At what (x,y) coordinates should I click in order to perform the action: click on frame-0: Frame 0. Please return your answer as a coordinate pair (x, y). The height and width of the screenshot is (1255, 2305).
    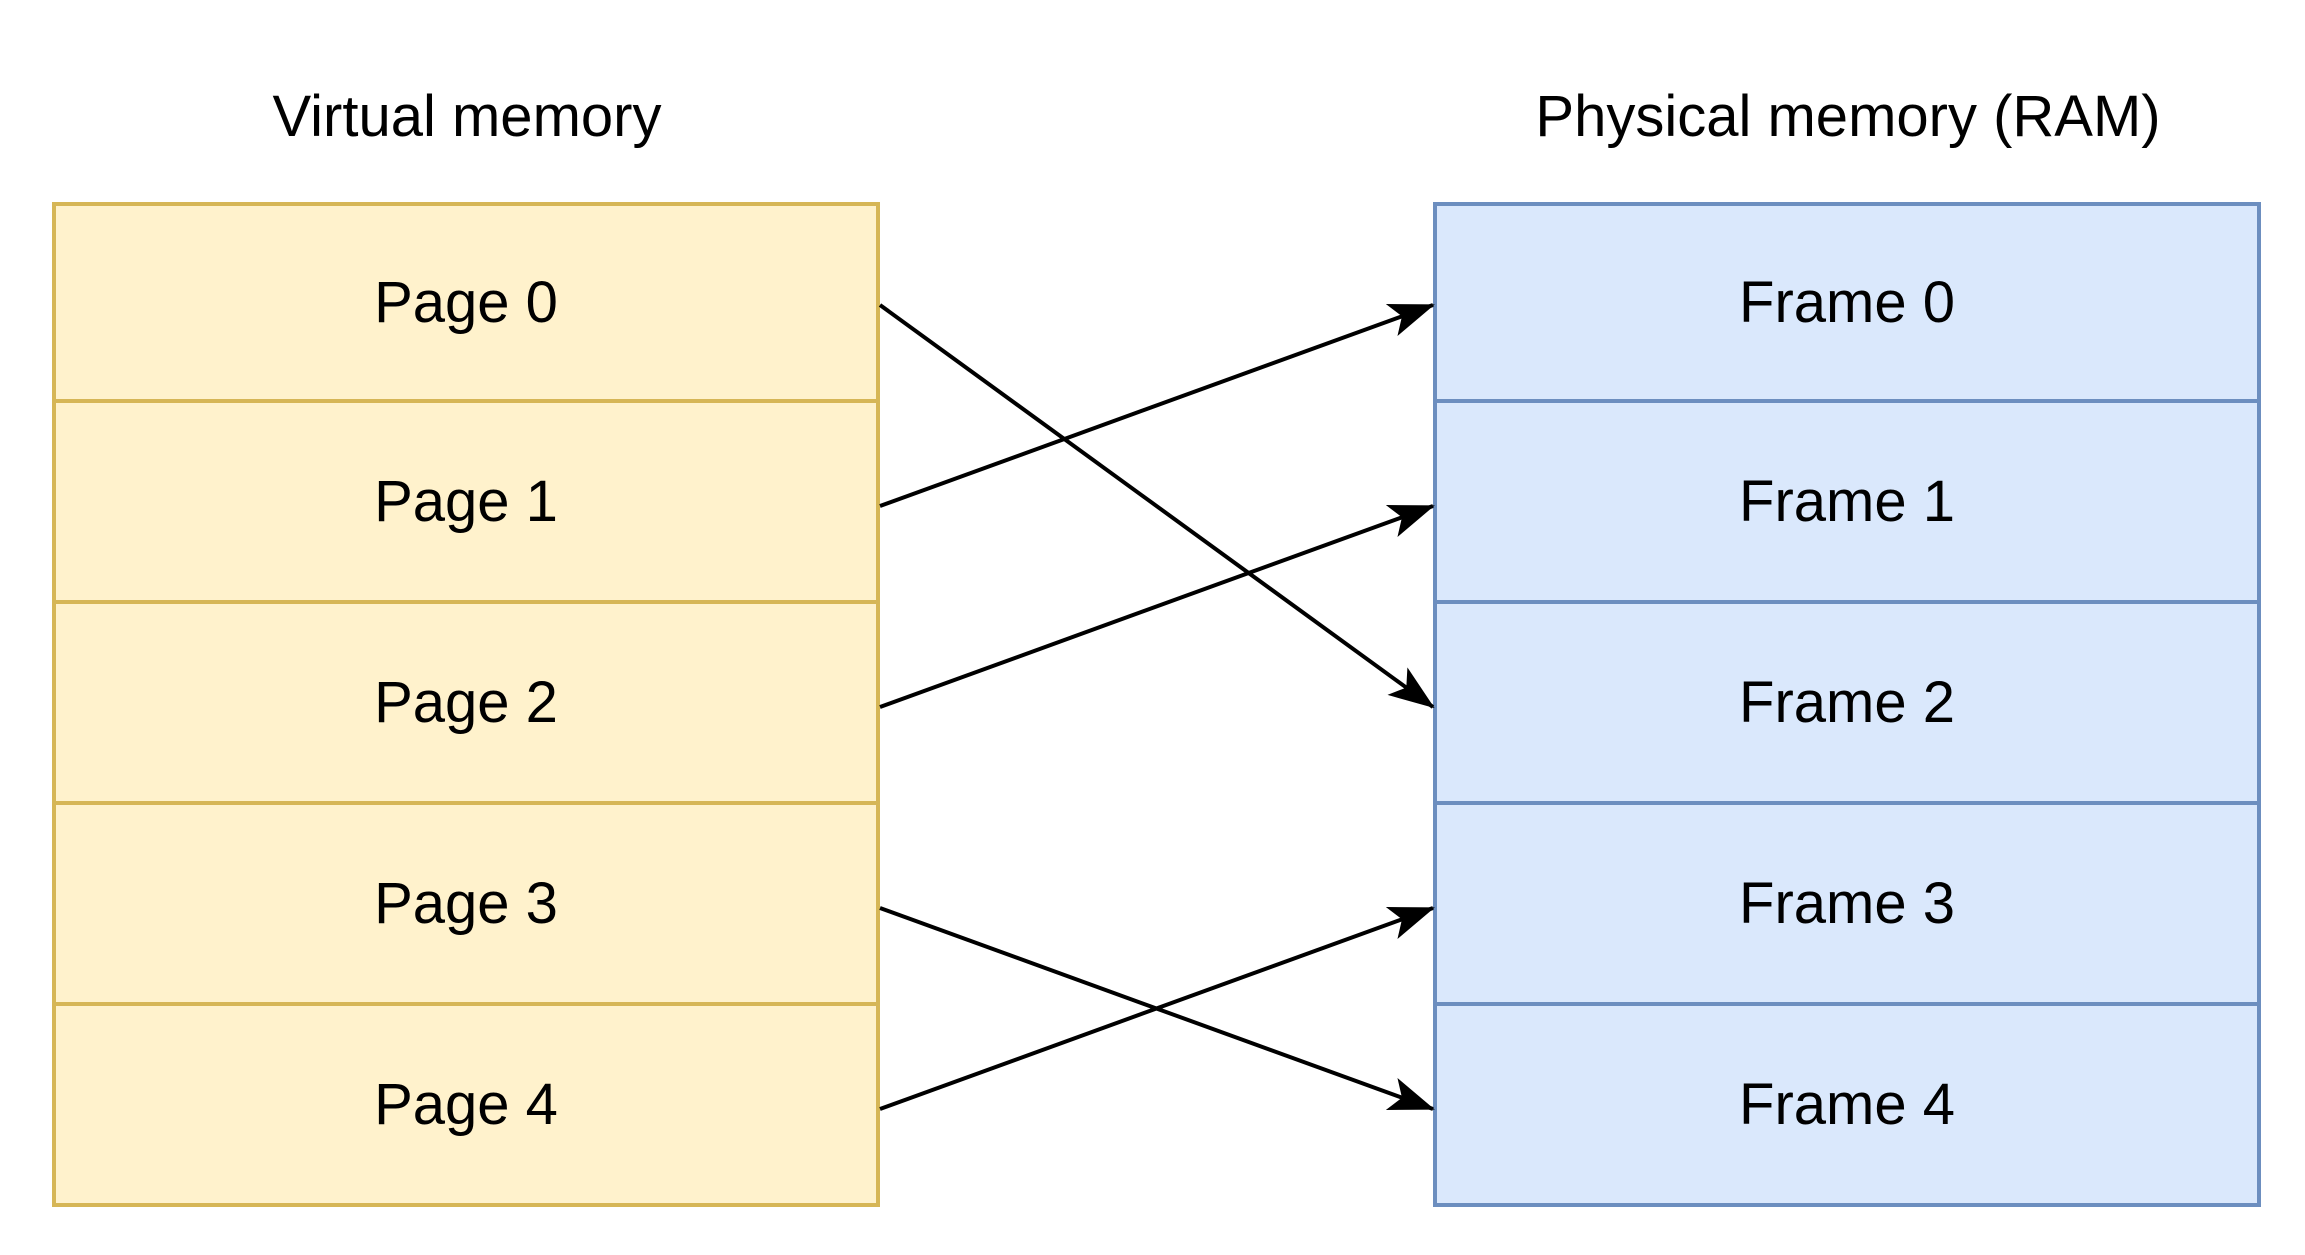
    Looking at the image, I should click on (1847, 302).